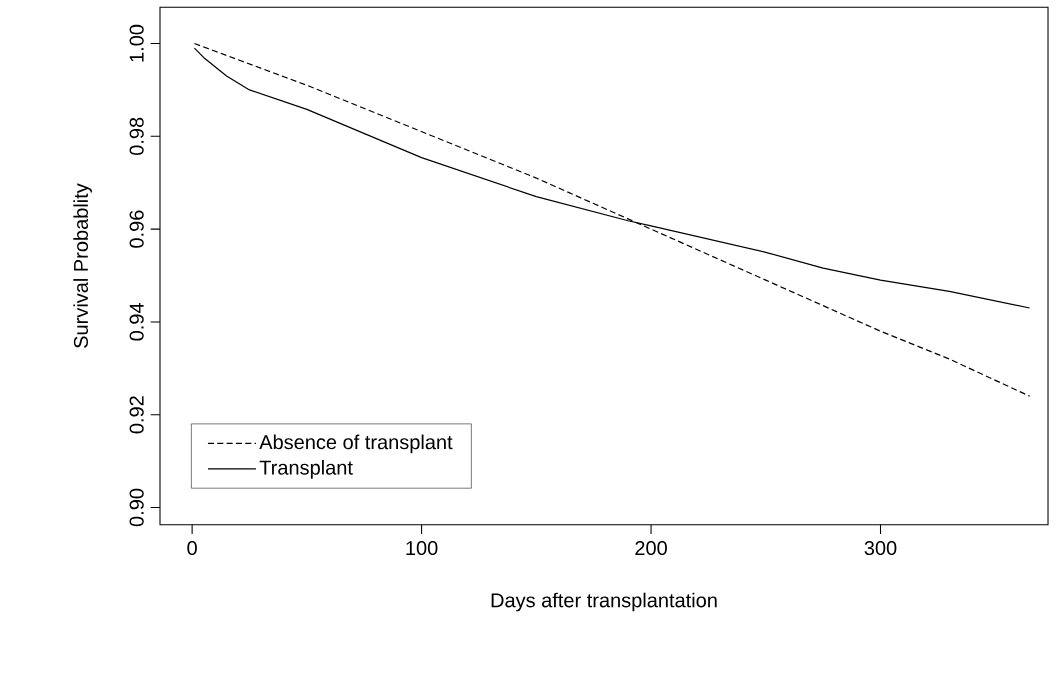 The width and height of the screenshot is (1056, 687). I want to click on y-tick-label: 0.96, so click(136, 229).